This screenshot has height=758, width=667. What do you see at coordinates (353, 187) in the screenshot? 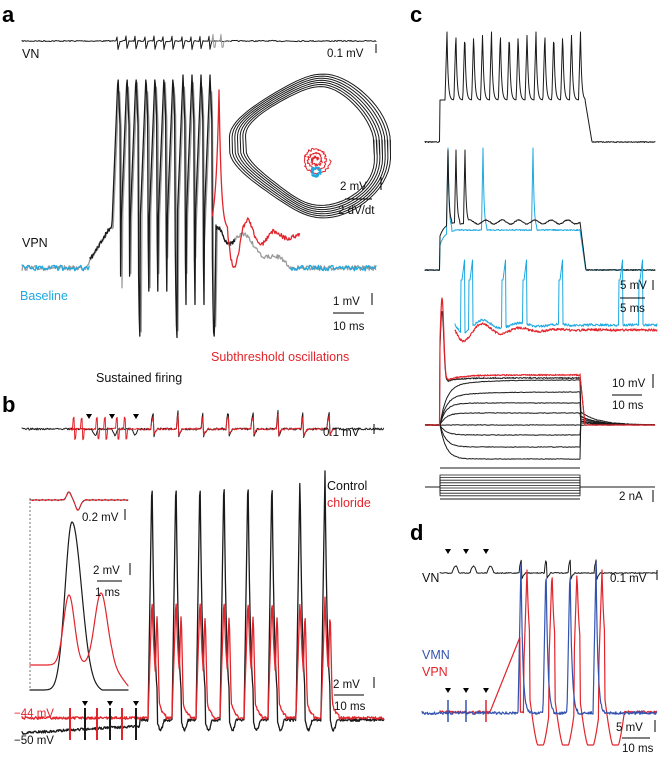
I see `a-inset-scale-v: 2 mV` at bounding box center [353, 187].